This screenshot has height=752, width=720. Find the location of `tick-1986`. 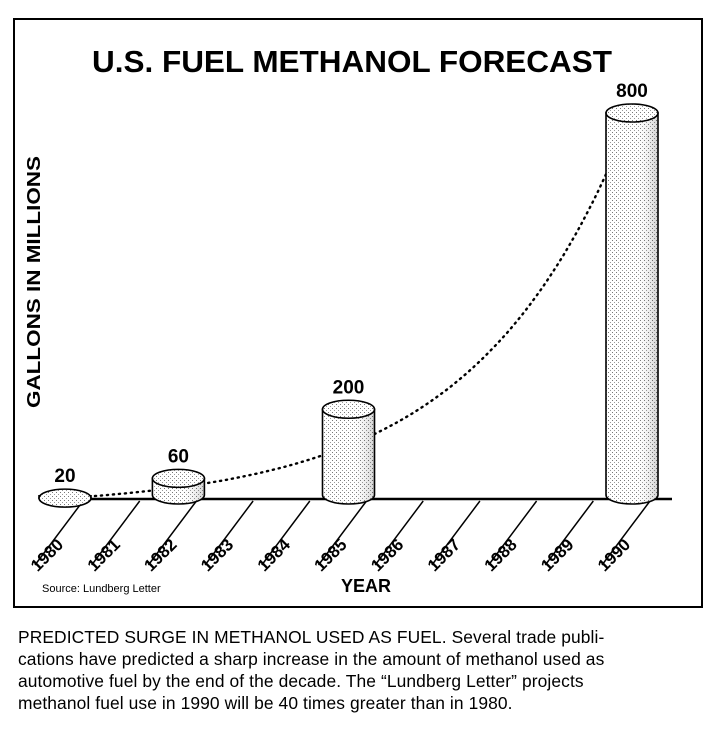

tick-1986 is located at coordinates (399, 533).